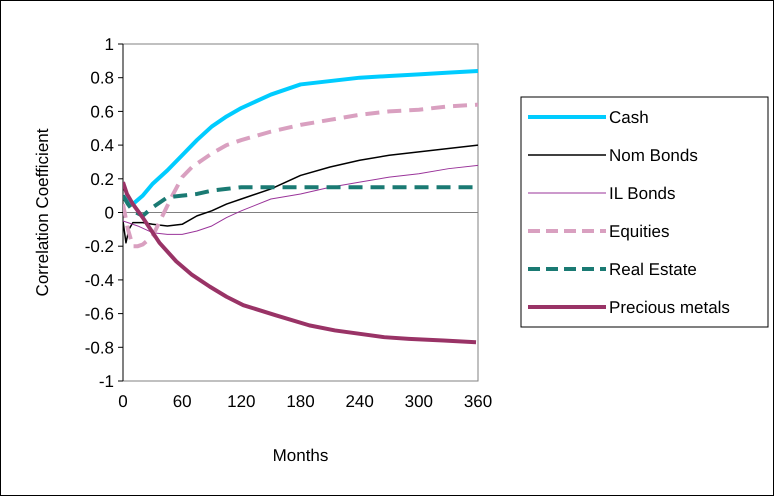  What do you see at coordinates (42, 212) in the screenshot?
I see `y-axis-title: Correlation Coefficient` at bounding box center [42, 212].